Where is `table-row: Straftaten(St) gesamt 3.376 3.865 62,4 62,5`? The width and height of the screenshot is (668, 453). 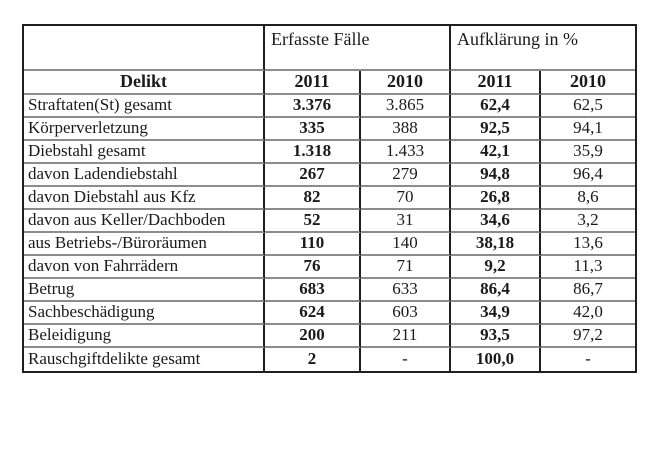 table-row: Straftaten(St) gesamt 3.376 3.865 62,4 62,5 is located at coordinates (329, 106).